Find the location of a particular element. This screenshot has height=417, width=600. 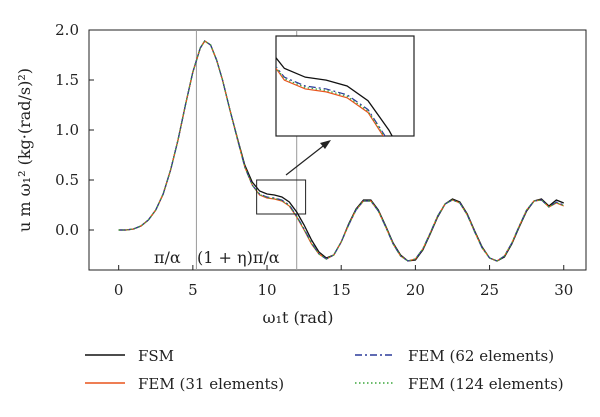

x-axis-title: ω₁t (rad) is located at coordinates (298, 317).